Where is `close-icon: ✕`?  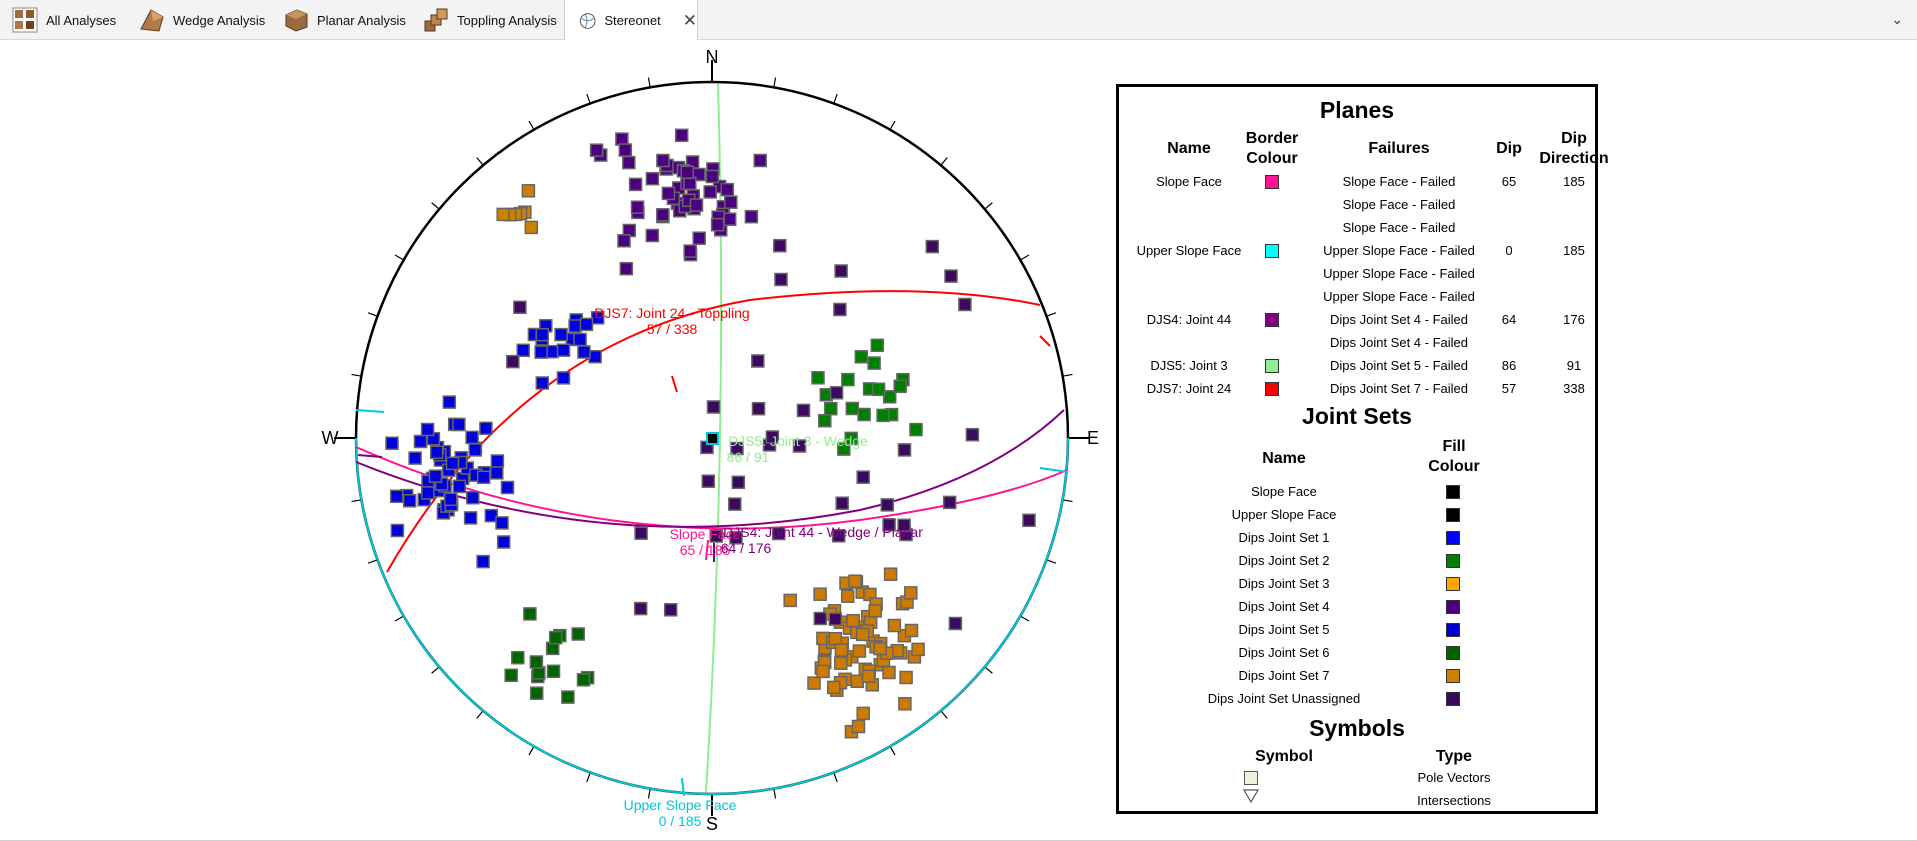
close-icon: ✕ is located at coordinates (689, 20).